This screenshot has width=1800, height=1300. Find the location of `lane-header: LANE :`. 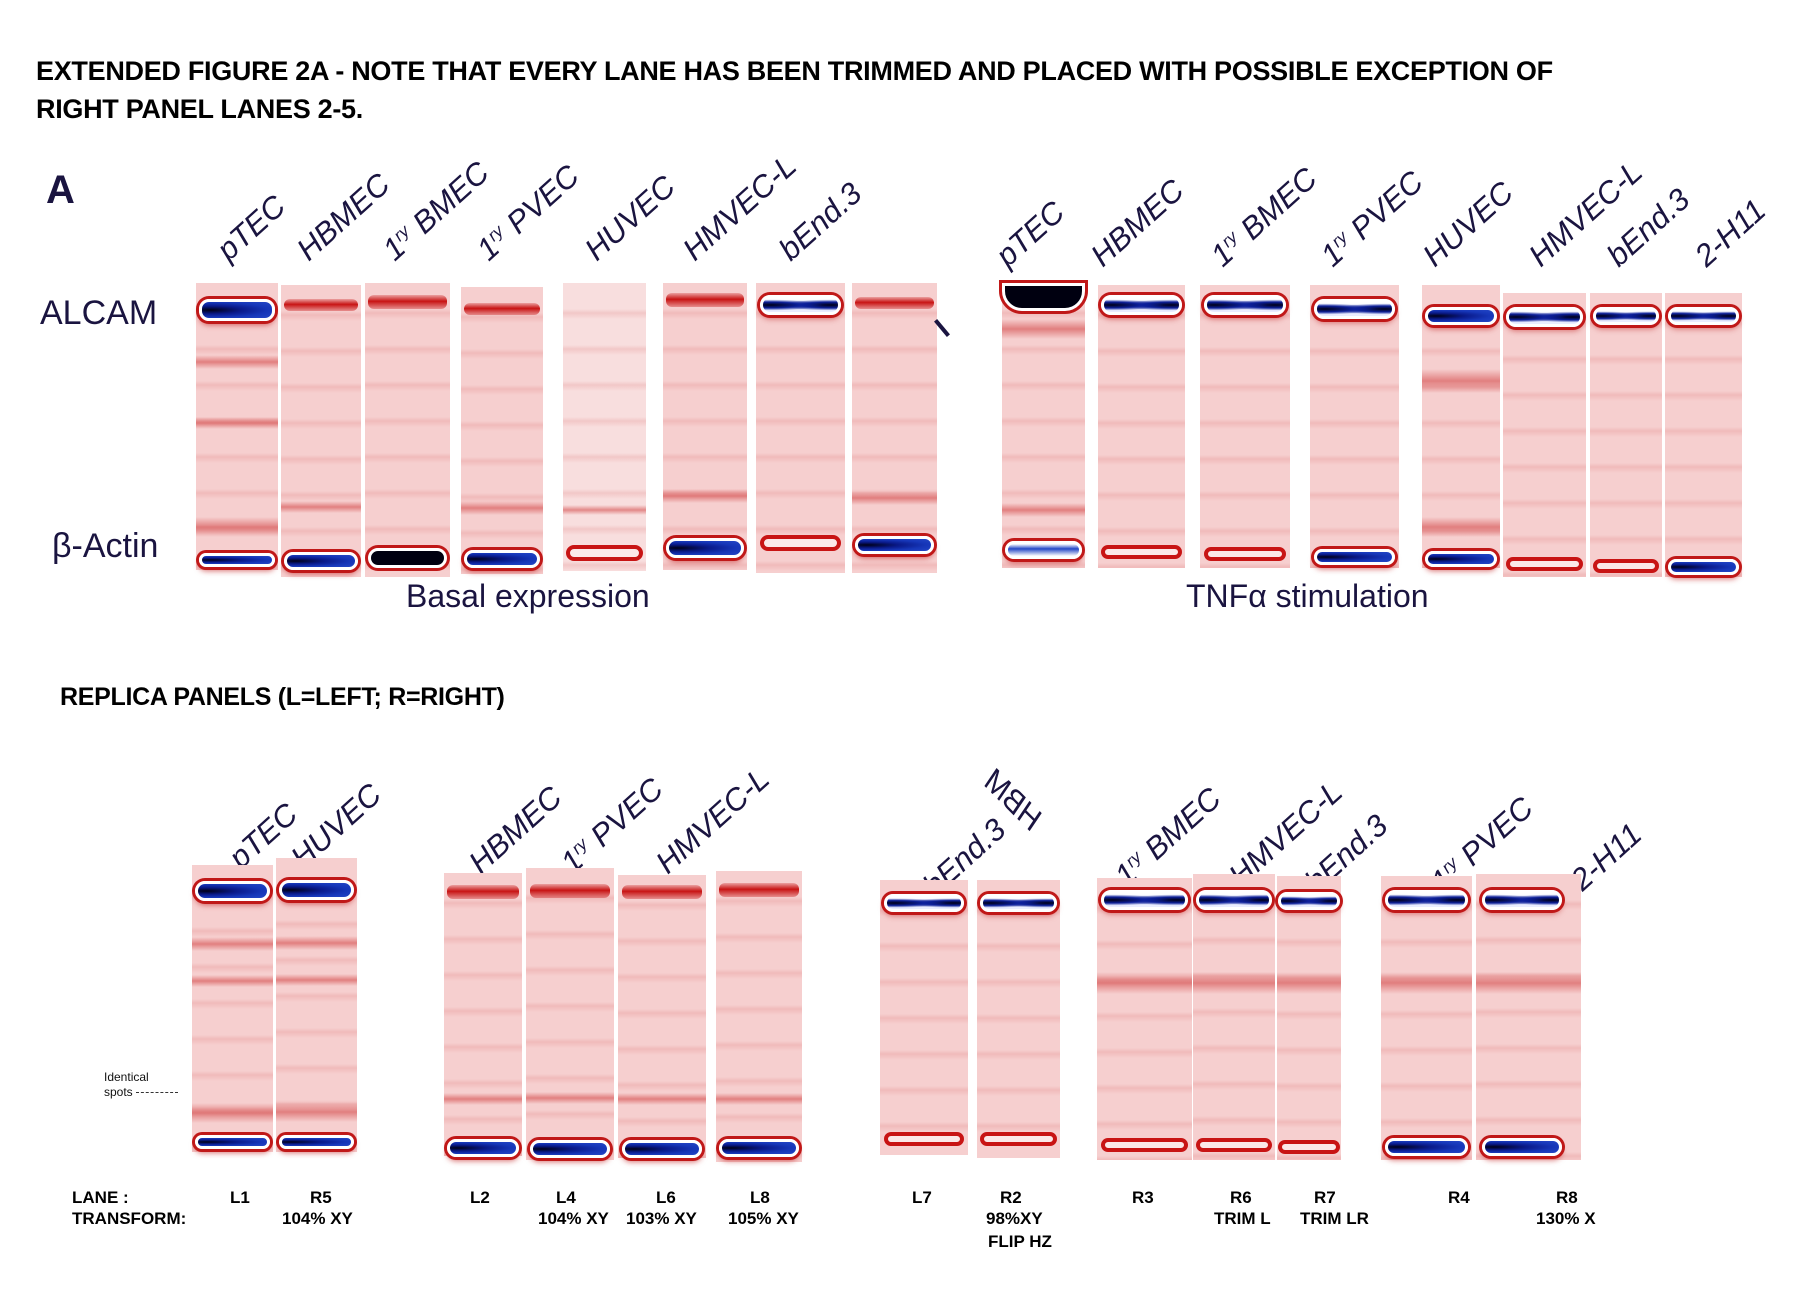

lane-header: LANE : is located at coordinates (100, 1197).